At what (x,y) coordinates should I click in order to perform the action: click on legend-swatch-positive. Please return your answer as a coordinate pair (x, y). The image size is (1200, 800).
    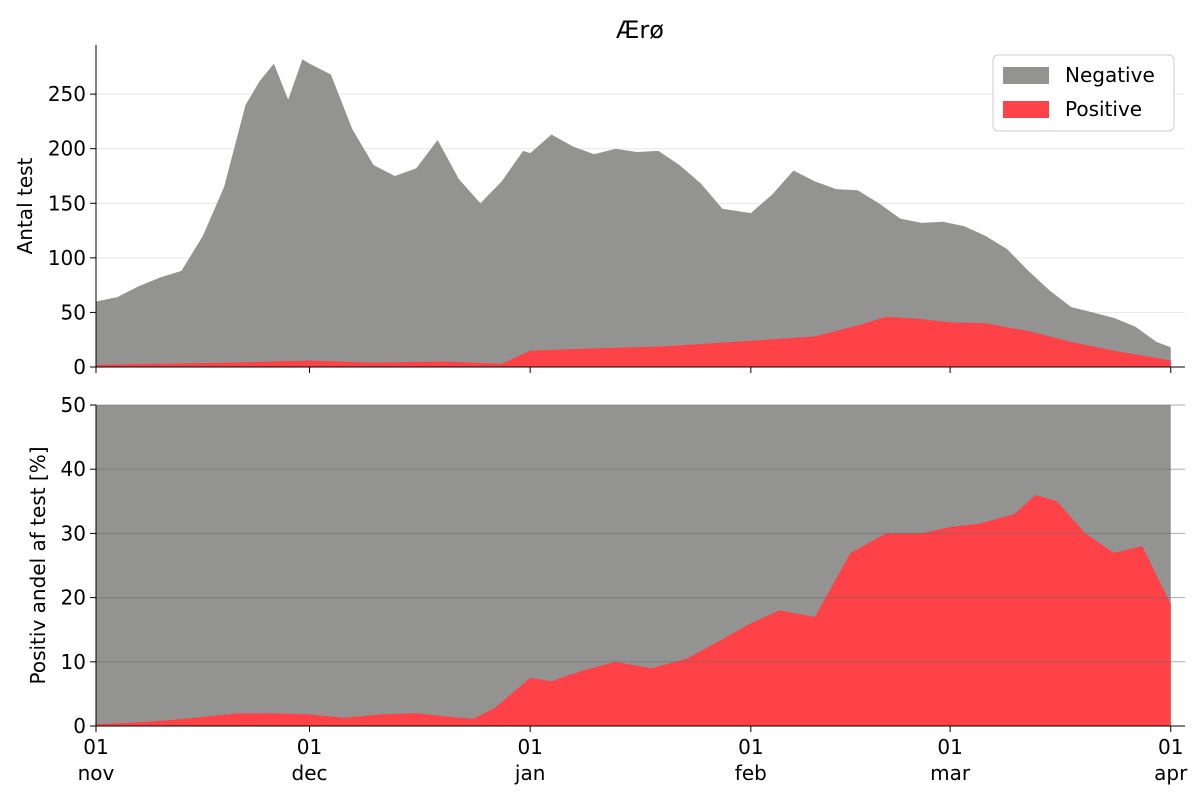
    Looking at the image, I should click on (1026, 109).